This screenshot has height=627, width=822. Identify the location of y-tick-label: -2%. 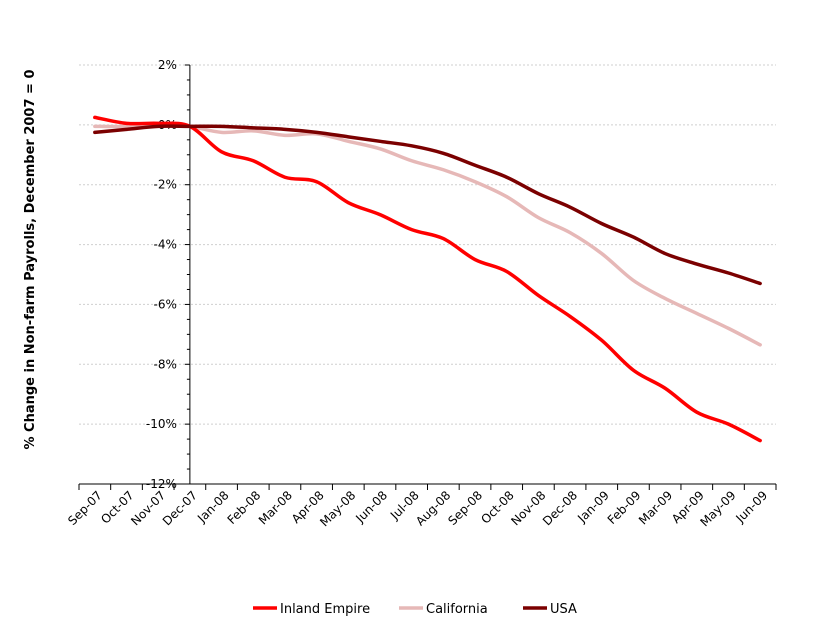
(165, 185).